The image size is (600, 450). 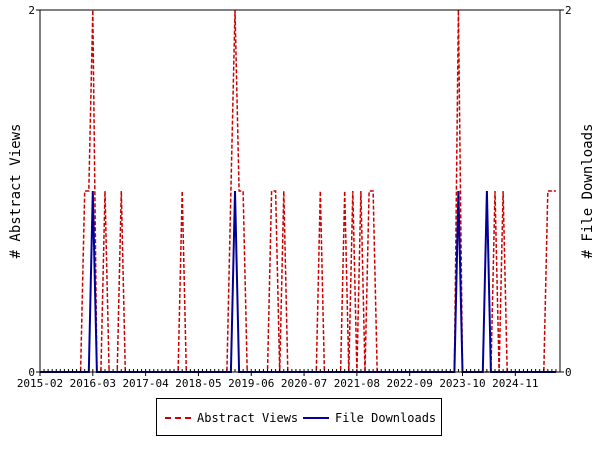 I want to click on y-axis-right-title: # File Downloads, so click(x=588, y=191).